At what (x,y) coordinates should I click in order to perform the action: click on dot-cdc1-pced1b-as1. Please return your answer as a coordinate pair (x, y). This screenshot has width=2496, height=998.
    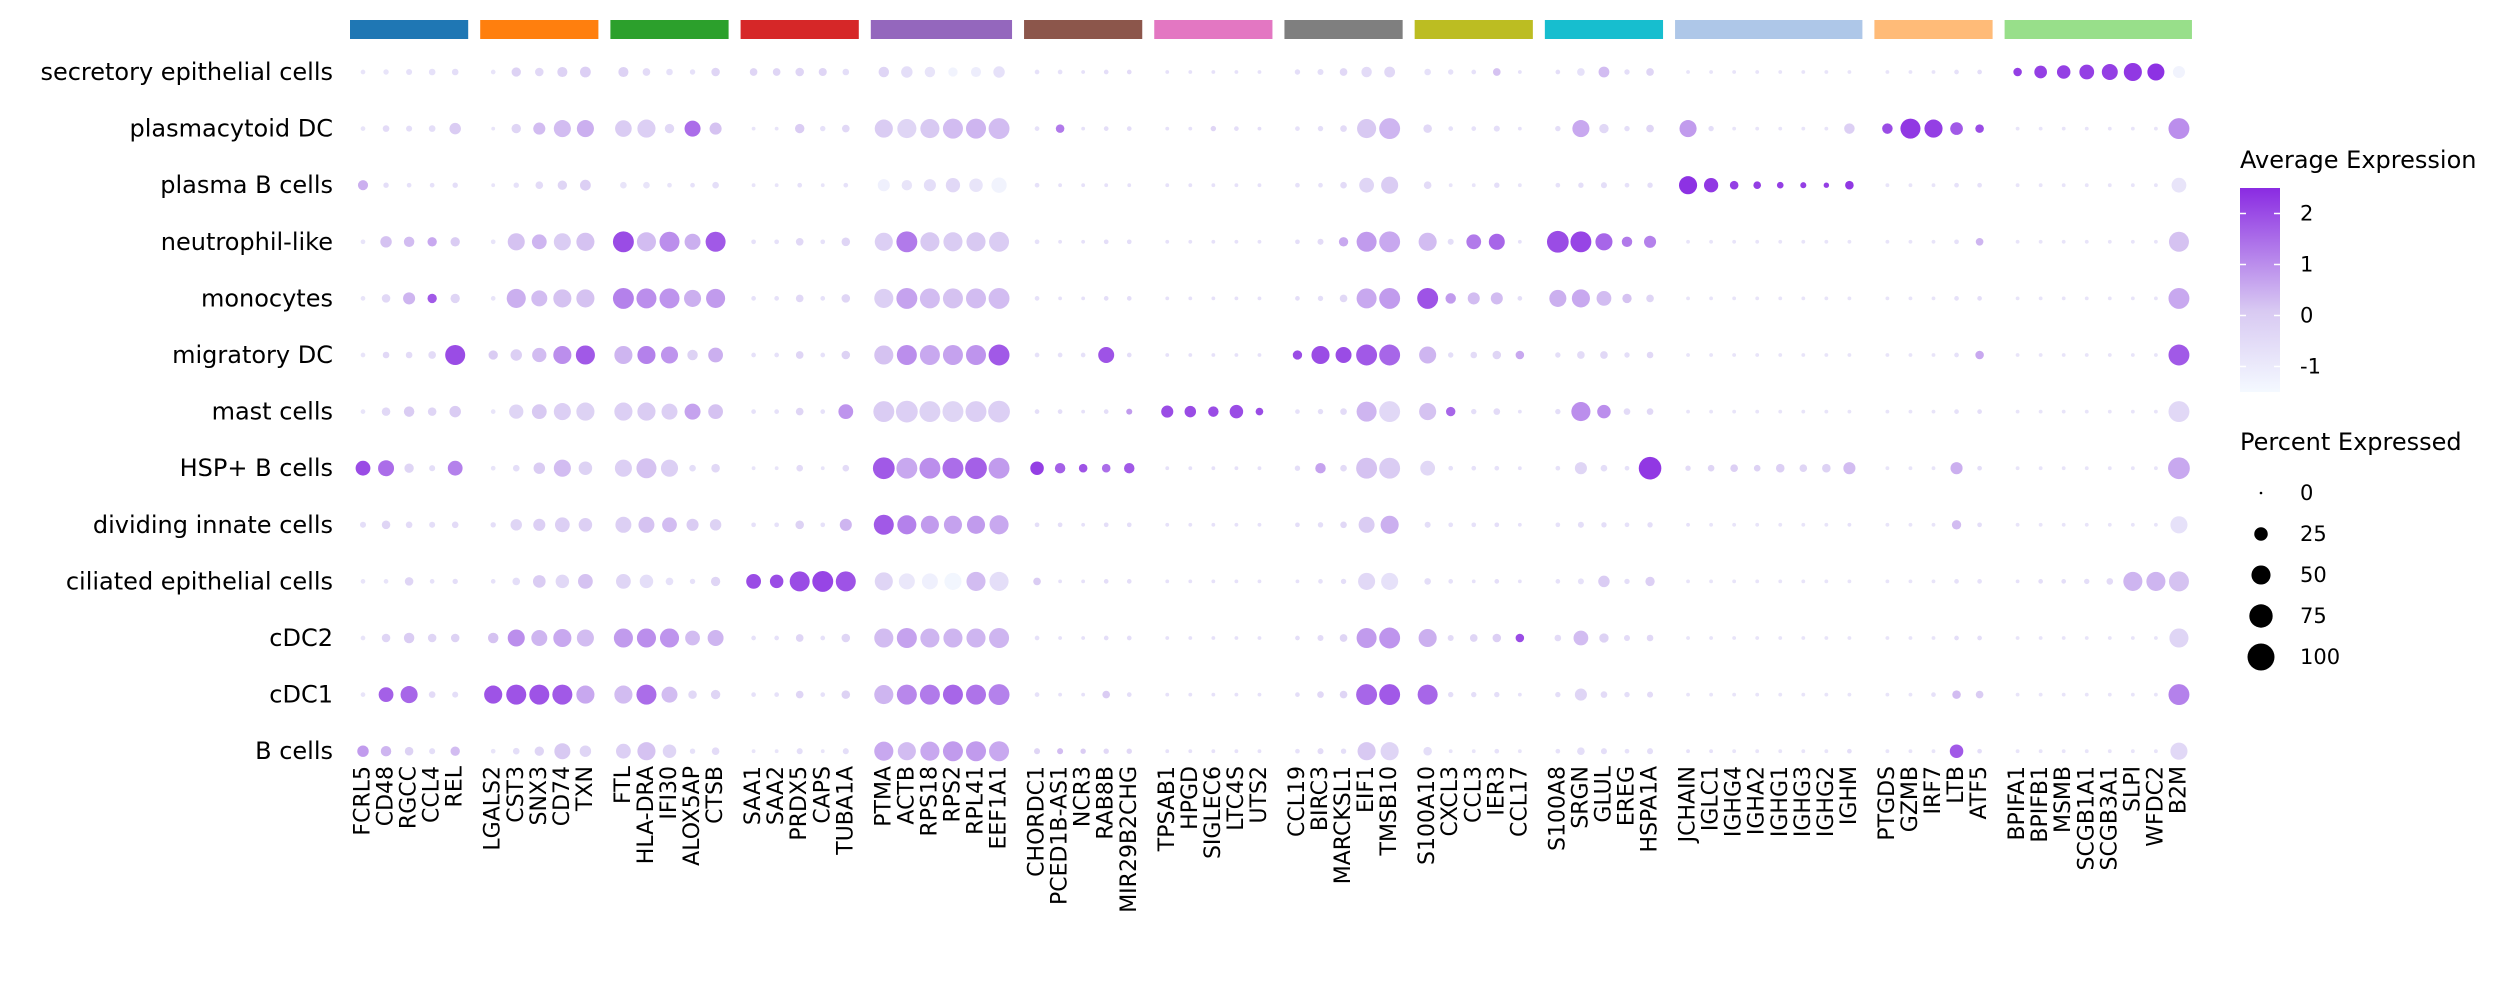
    Looking at the image, I should click on (1060, 694).